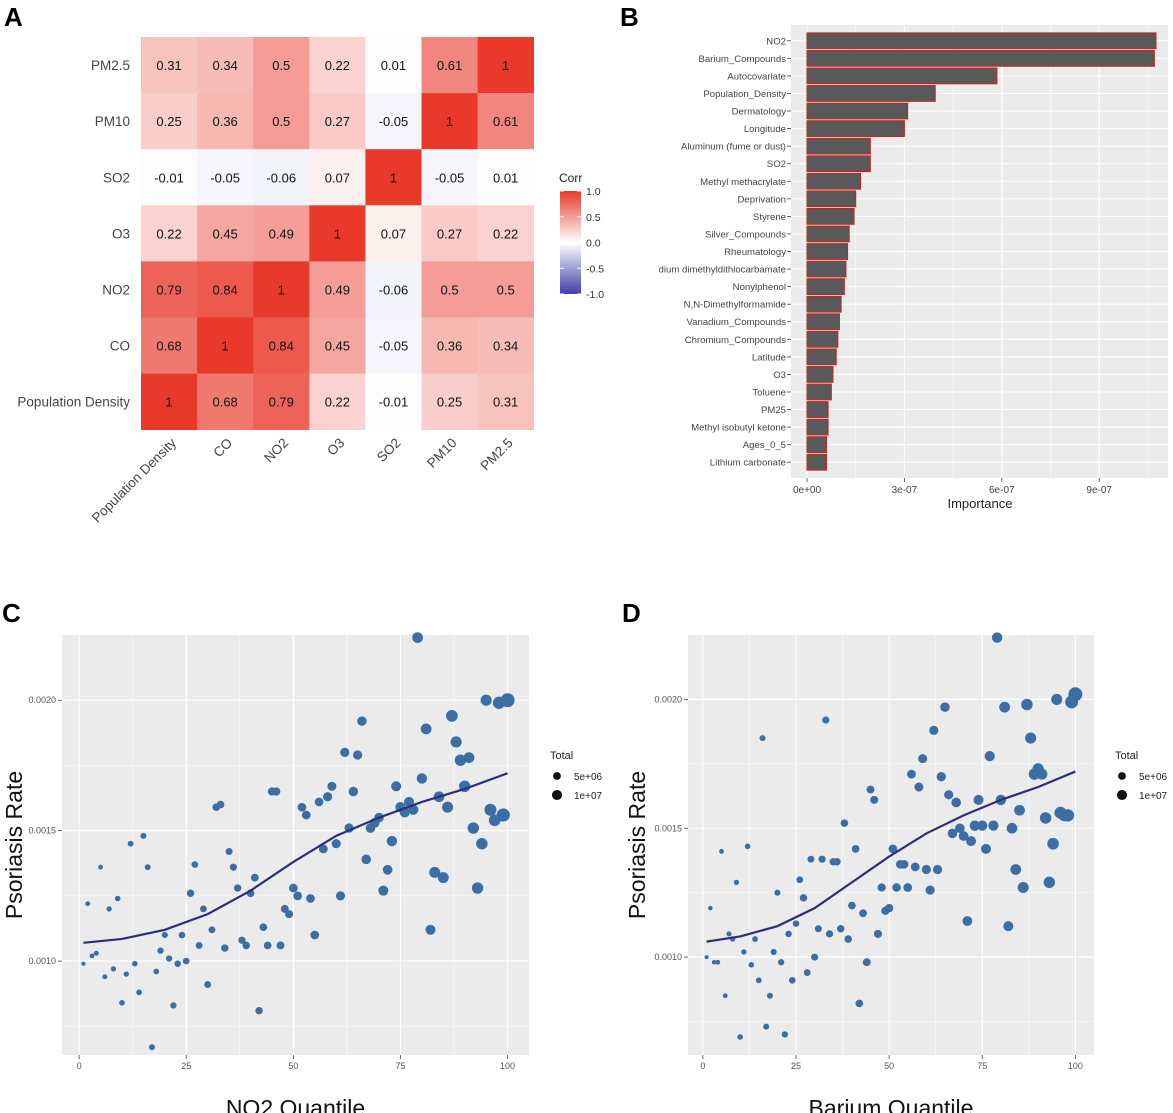 Image resolution: width=1173 pixels, height=1113 pixels. What do you see at coordinates (224, 233) in the screenshot?
I see `heatmap-cell-value: 0.45` at bounding box center [224, 233].